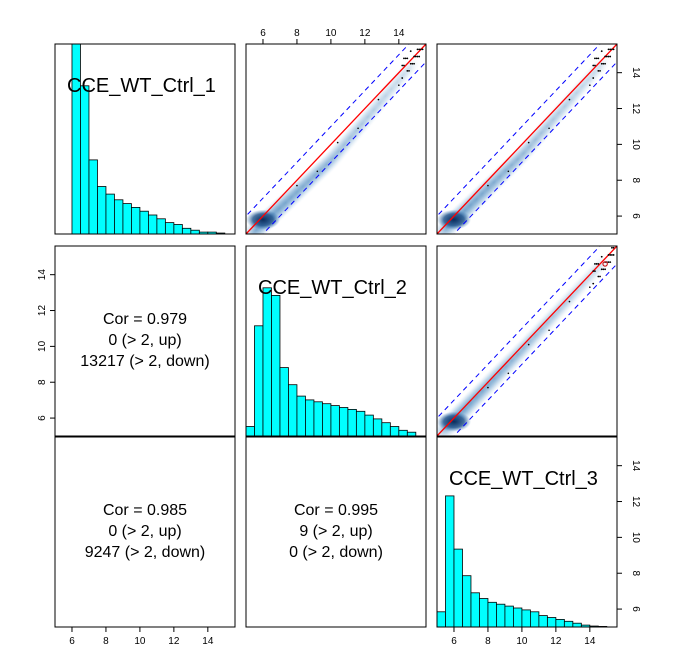 This screenshot has height=672, width=673. What do you see at coordinates (344, 147) in the screenshot?
I see `lower-fold-line` at bounding box center [344, 147].